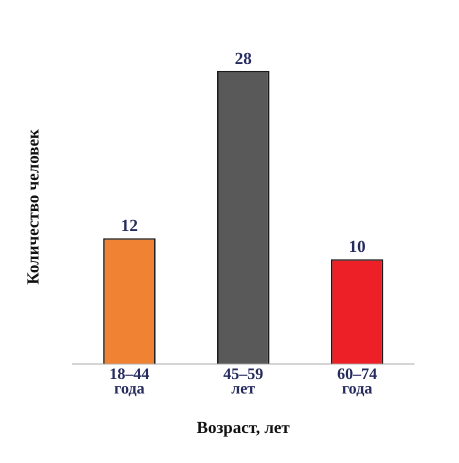 The image size is (459, 463). What do you see at coordinates (243, 428) in the screenshot?
I see `x-axis-title: Возраст, лет` at bounding box center [243, 428].